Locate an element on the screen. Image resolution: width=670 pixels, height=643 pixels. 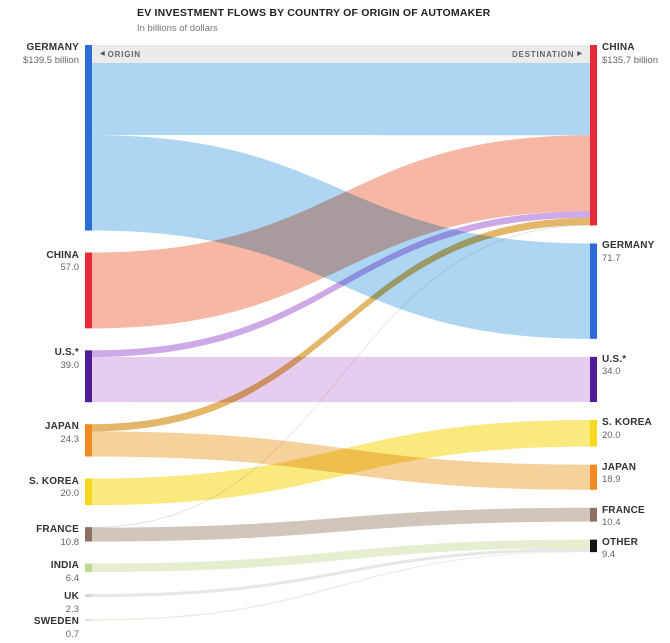
destination-node-bar-japan is located at coordinates (593, 477).